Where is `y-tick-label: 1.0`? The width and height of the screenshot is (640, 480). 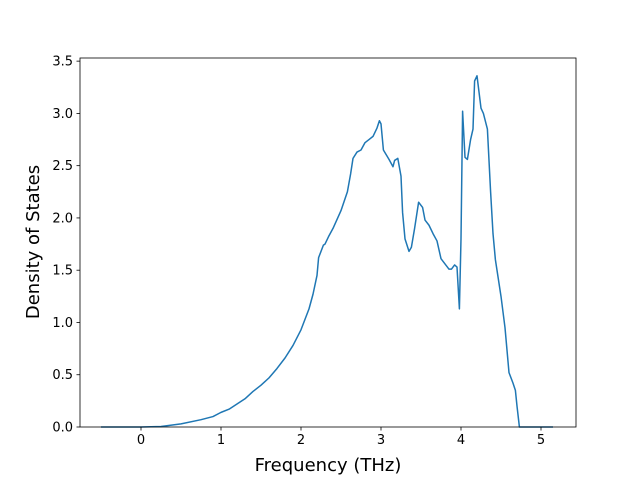
y-tick-label: 1.0 is located at coordinates (62, 323).